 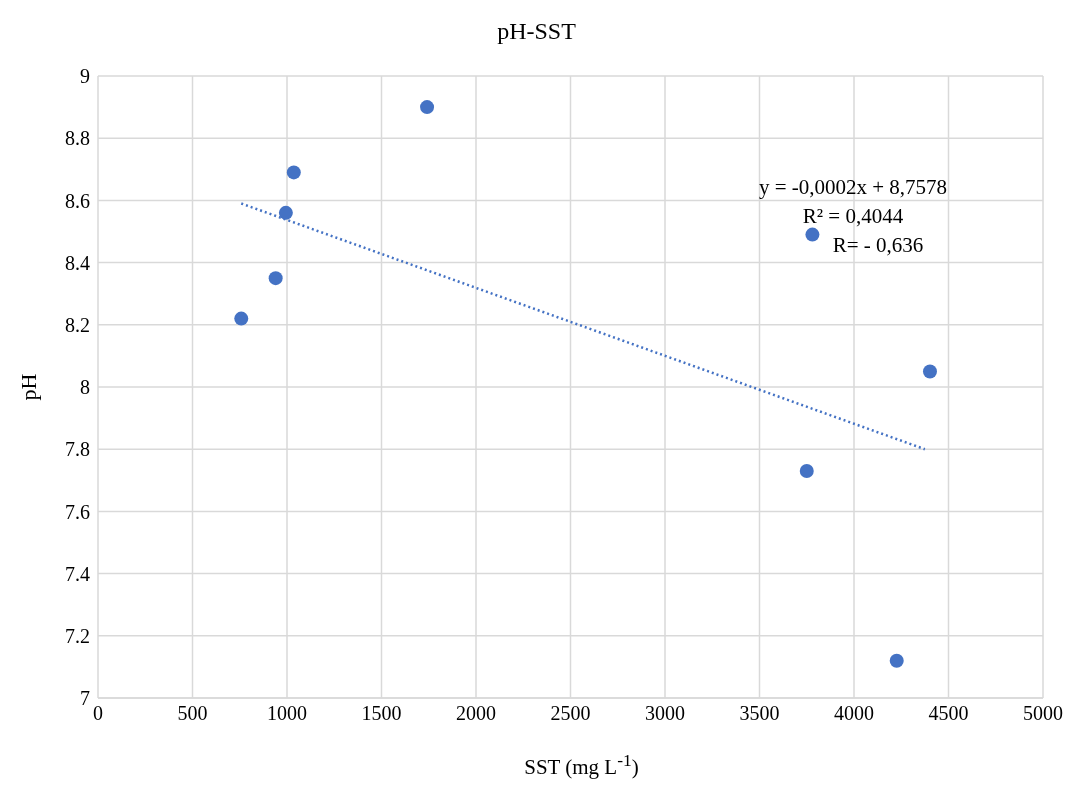 What do you see at coordinates (77, 324) in the screenshot?
I see `y-tick-label: 8.2` at bounding box center [77, 324].